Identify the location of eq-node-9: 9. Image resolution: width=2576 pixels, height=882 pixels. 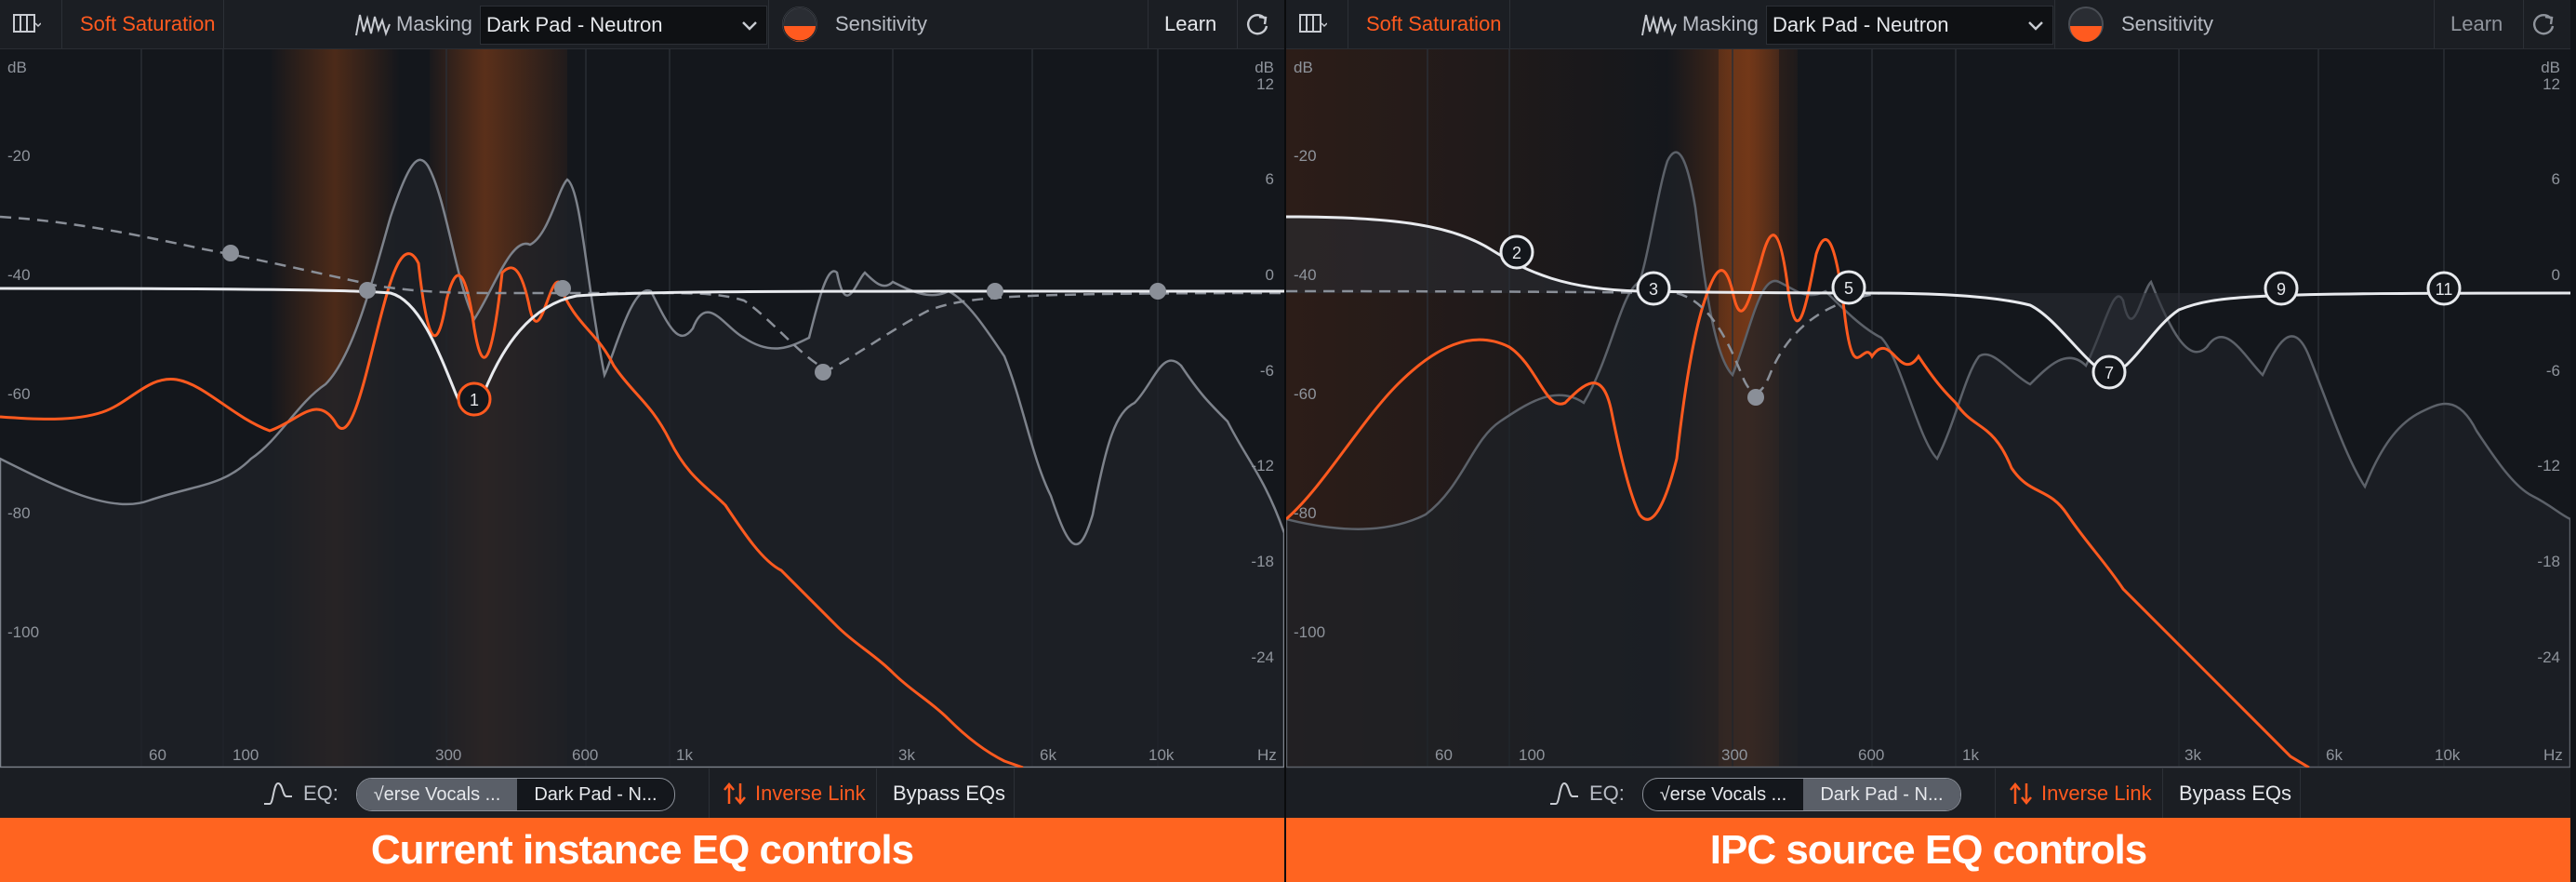
(2281, 288).